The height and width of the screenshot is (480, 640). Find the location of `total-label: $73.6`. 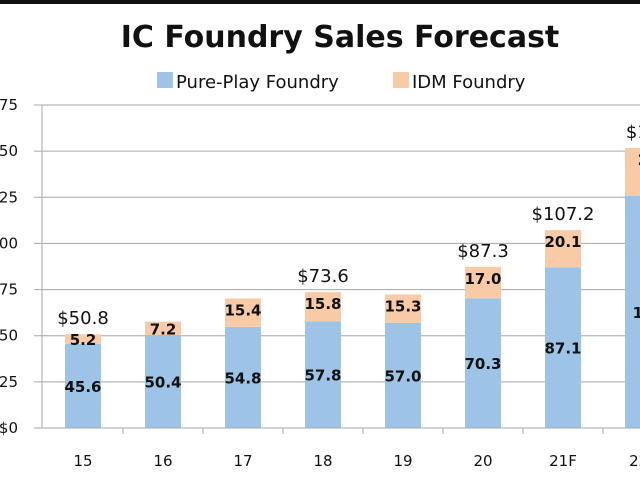

total-label: $73.6 is located at coordinates (323, 276).